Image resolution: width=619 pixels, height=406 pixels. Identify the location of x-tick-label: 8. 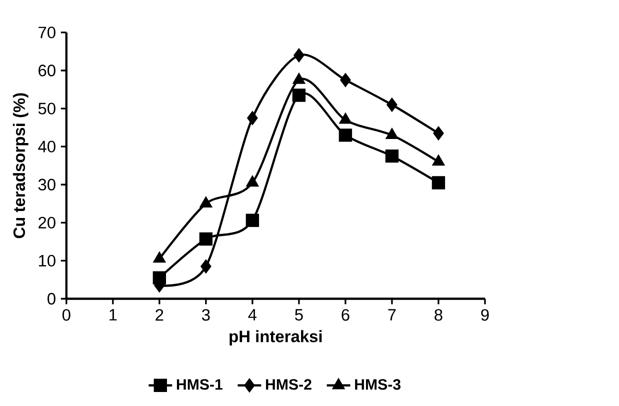
(438, 315).